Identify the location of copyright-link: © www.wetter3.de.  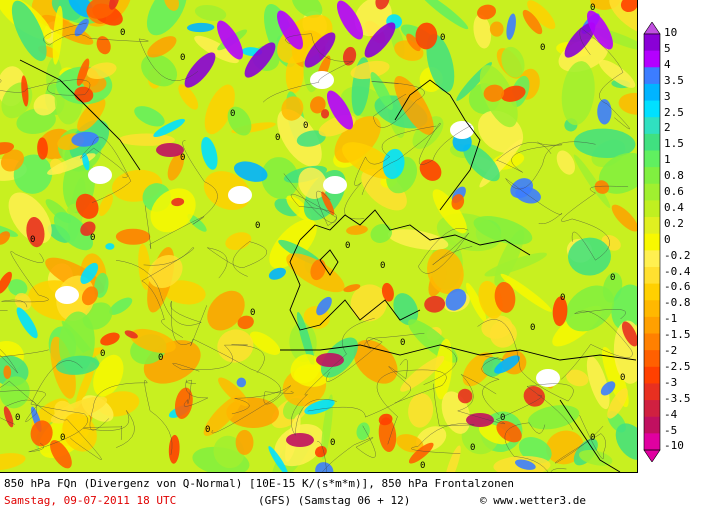
(533, 500).